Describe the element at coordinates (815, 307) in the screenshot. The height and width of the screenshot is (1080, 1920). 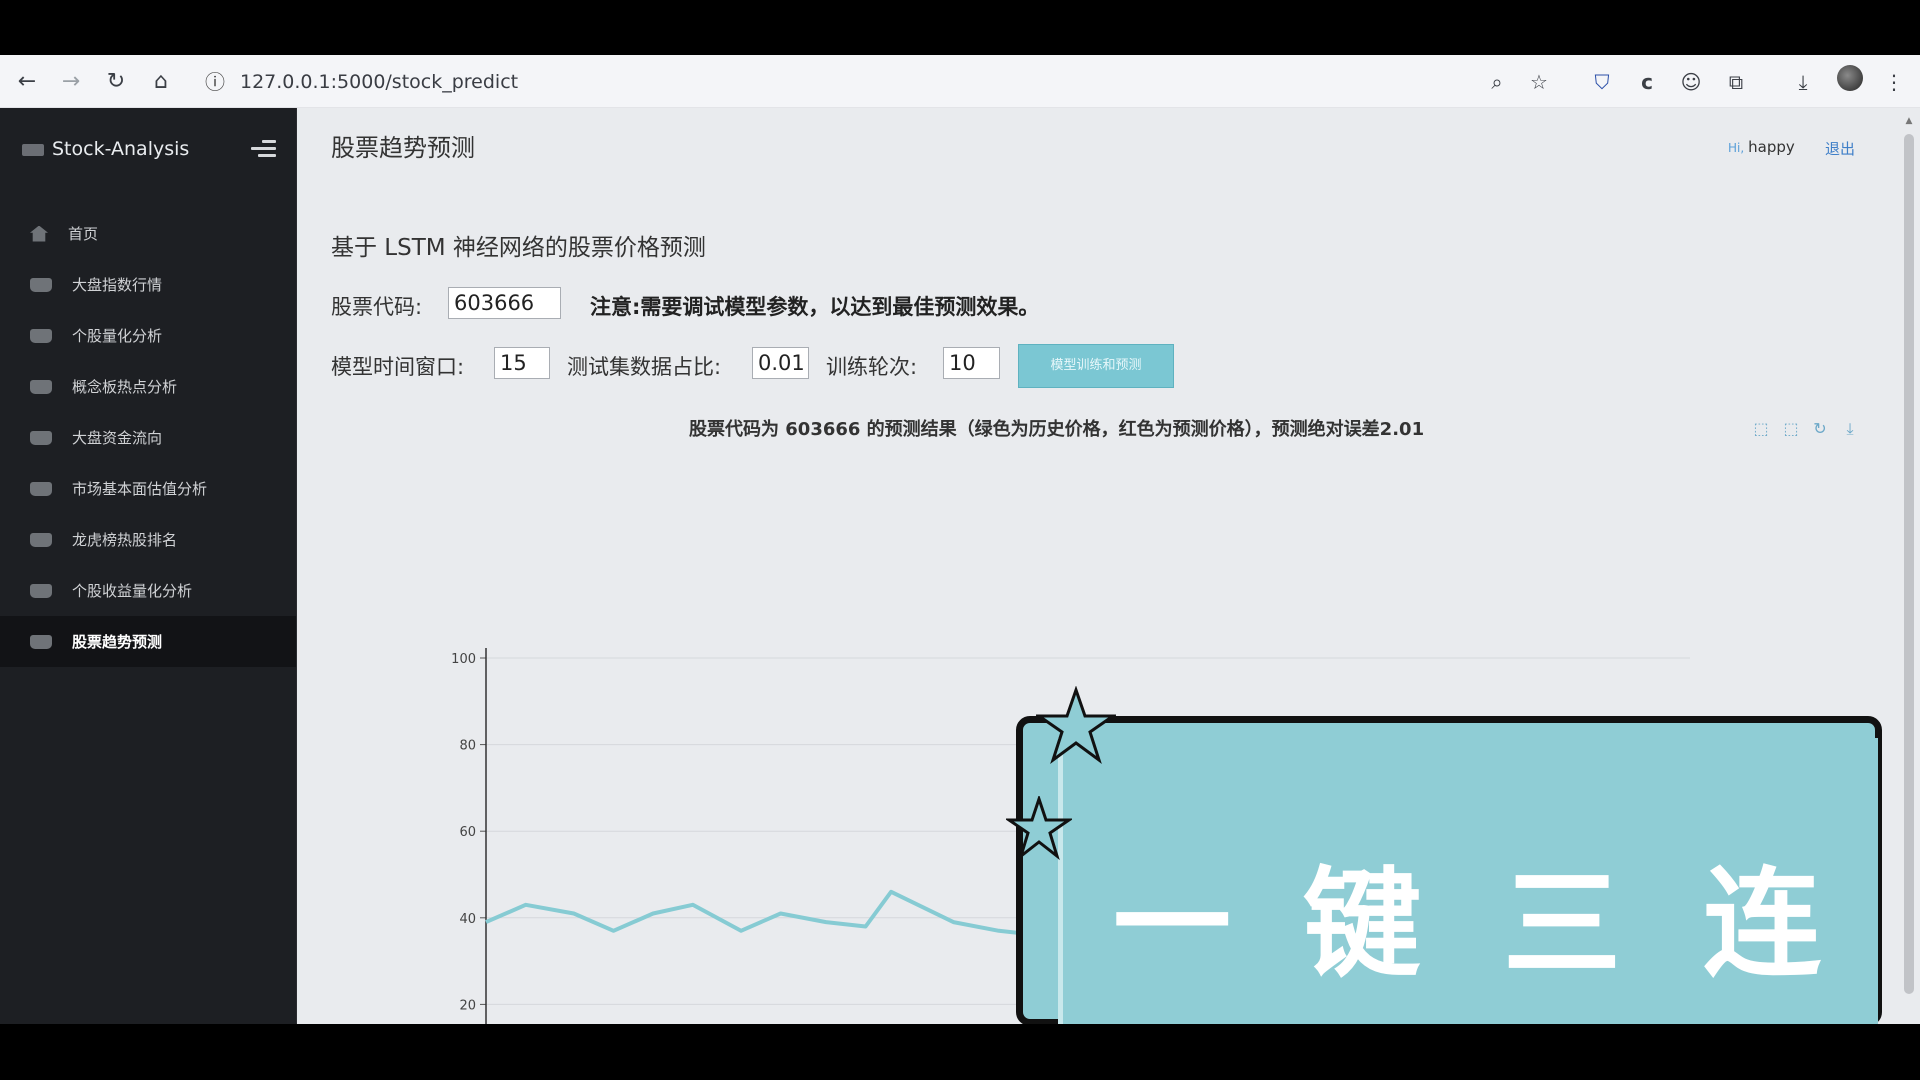
I see `notice-text: 注意:需要调试模型参数，以达到最佳预测效果。` at that location.